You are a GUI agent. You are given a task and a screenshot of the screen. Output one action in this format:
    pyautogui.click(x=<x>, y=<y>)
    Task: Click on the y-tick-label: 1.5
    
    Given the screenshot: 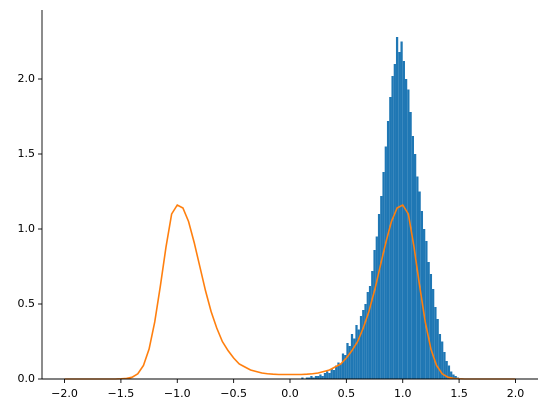 What is the action you would take?
    pyautogui.click(x=27, y=153)
    